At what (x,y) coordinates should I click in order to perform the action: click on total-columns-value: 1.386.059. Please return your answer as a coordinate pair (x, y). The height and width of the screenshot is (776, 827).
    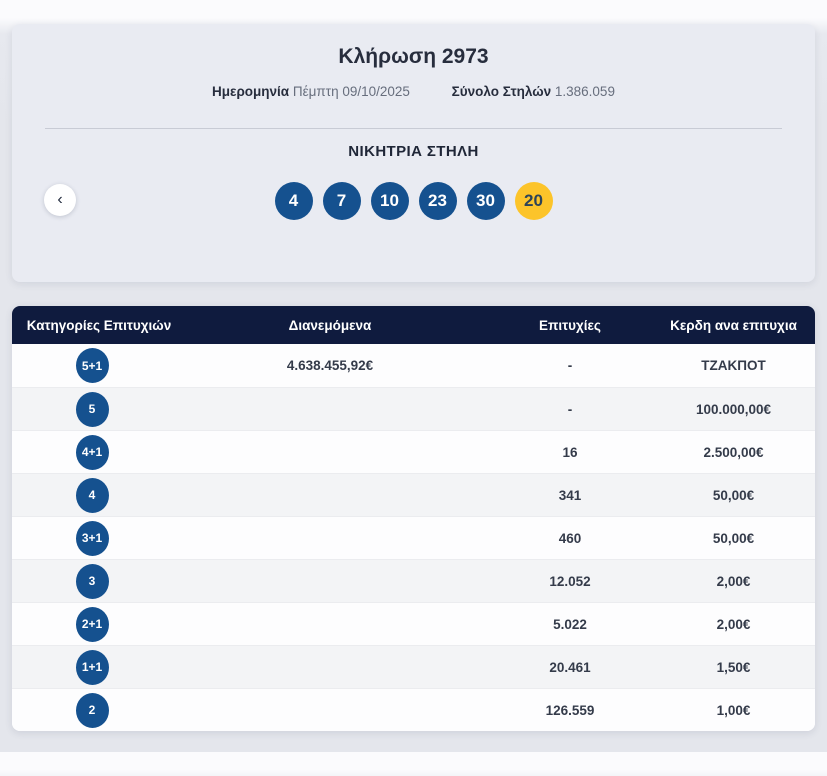
    Looking at the image, I should click on (584, 91).